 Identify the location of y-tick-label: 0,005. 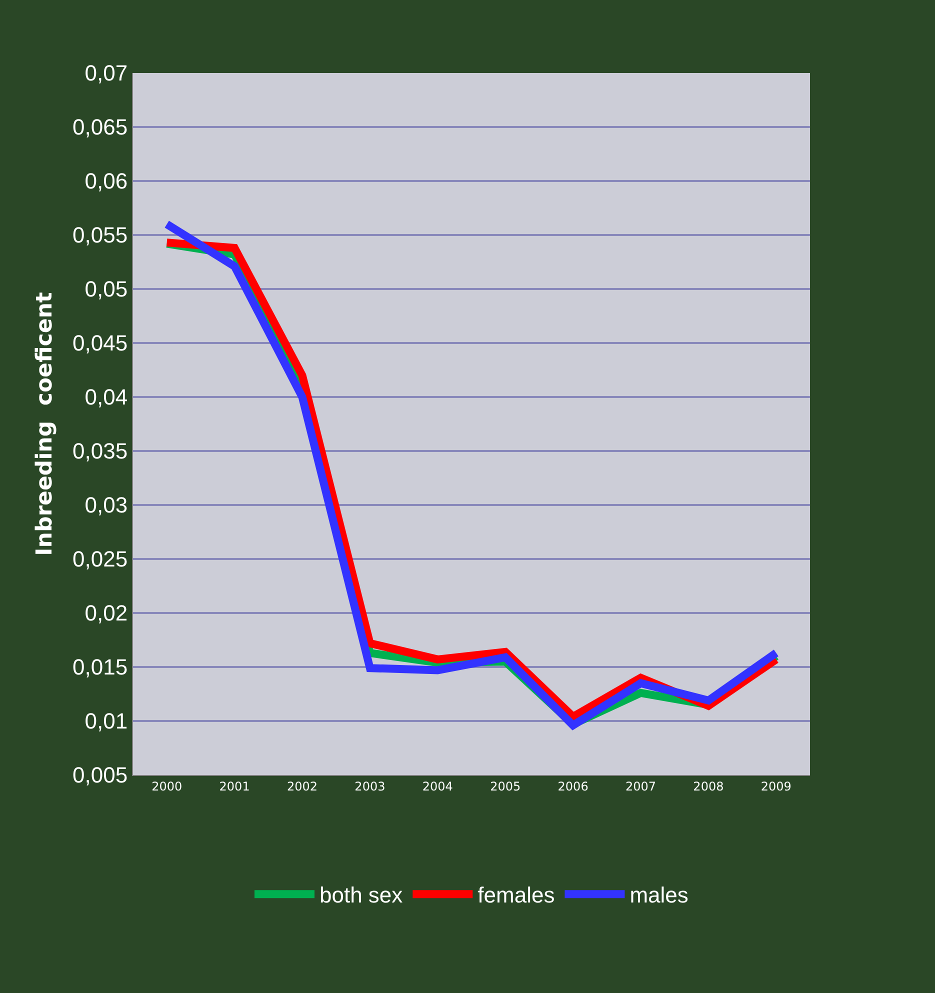
(100, 775).